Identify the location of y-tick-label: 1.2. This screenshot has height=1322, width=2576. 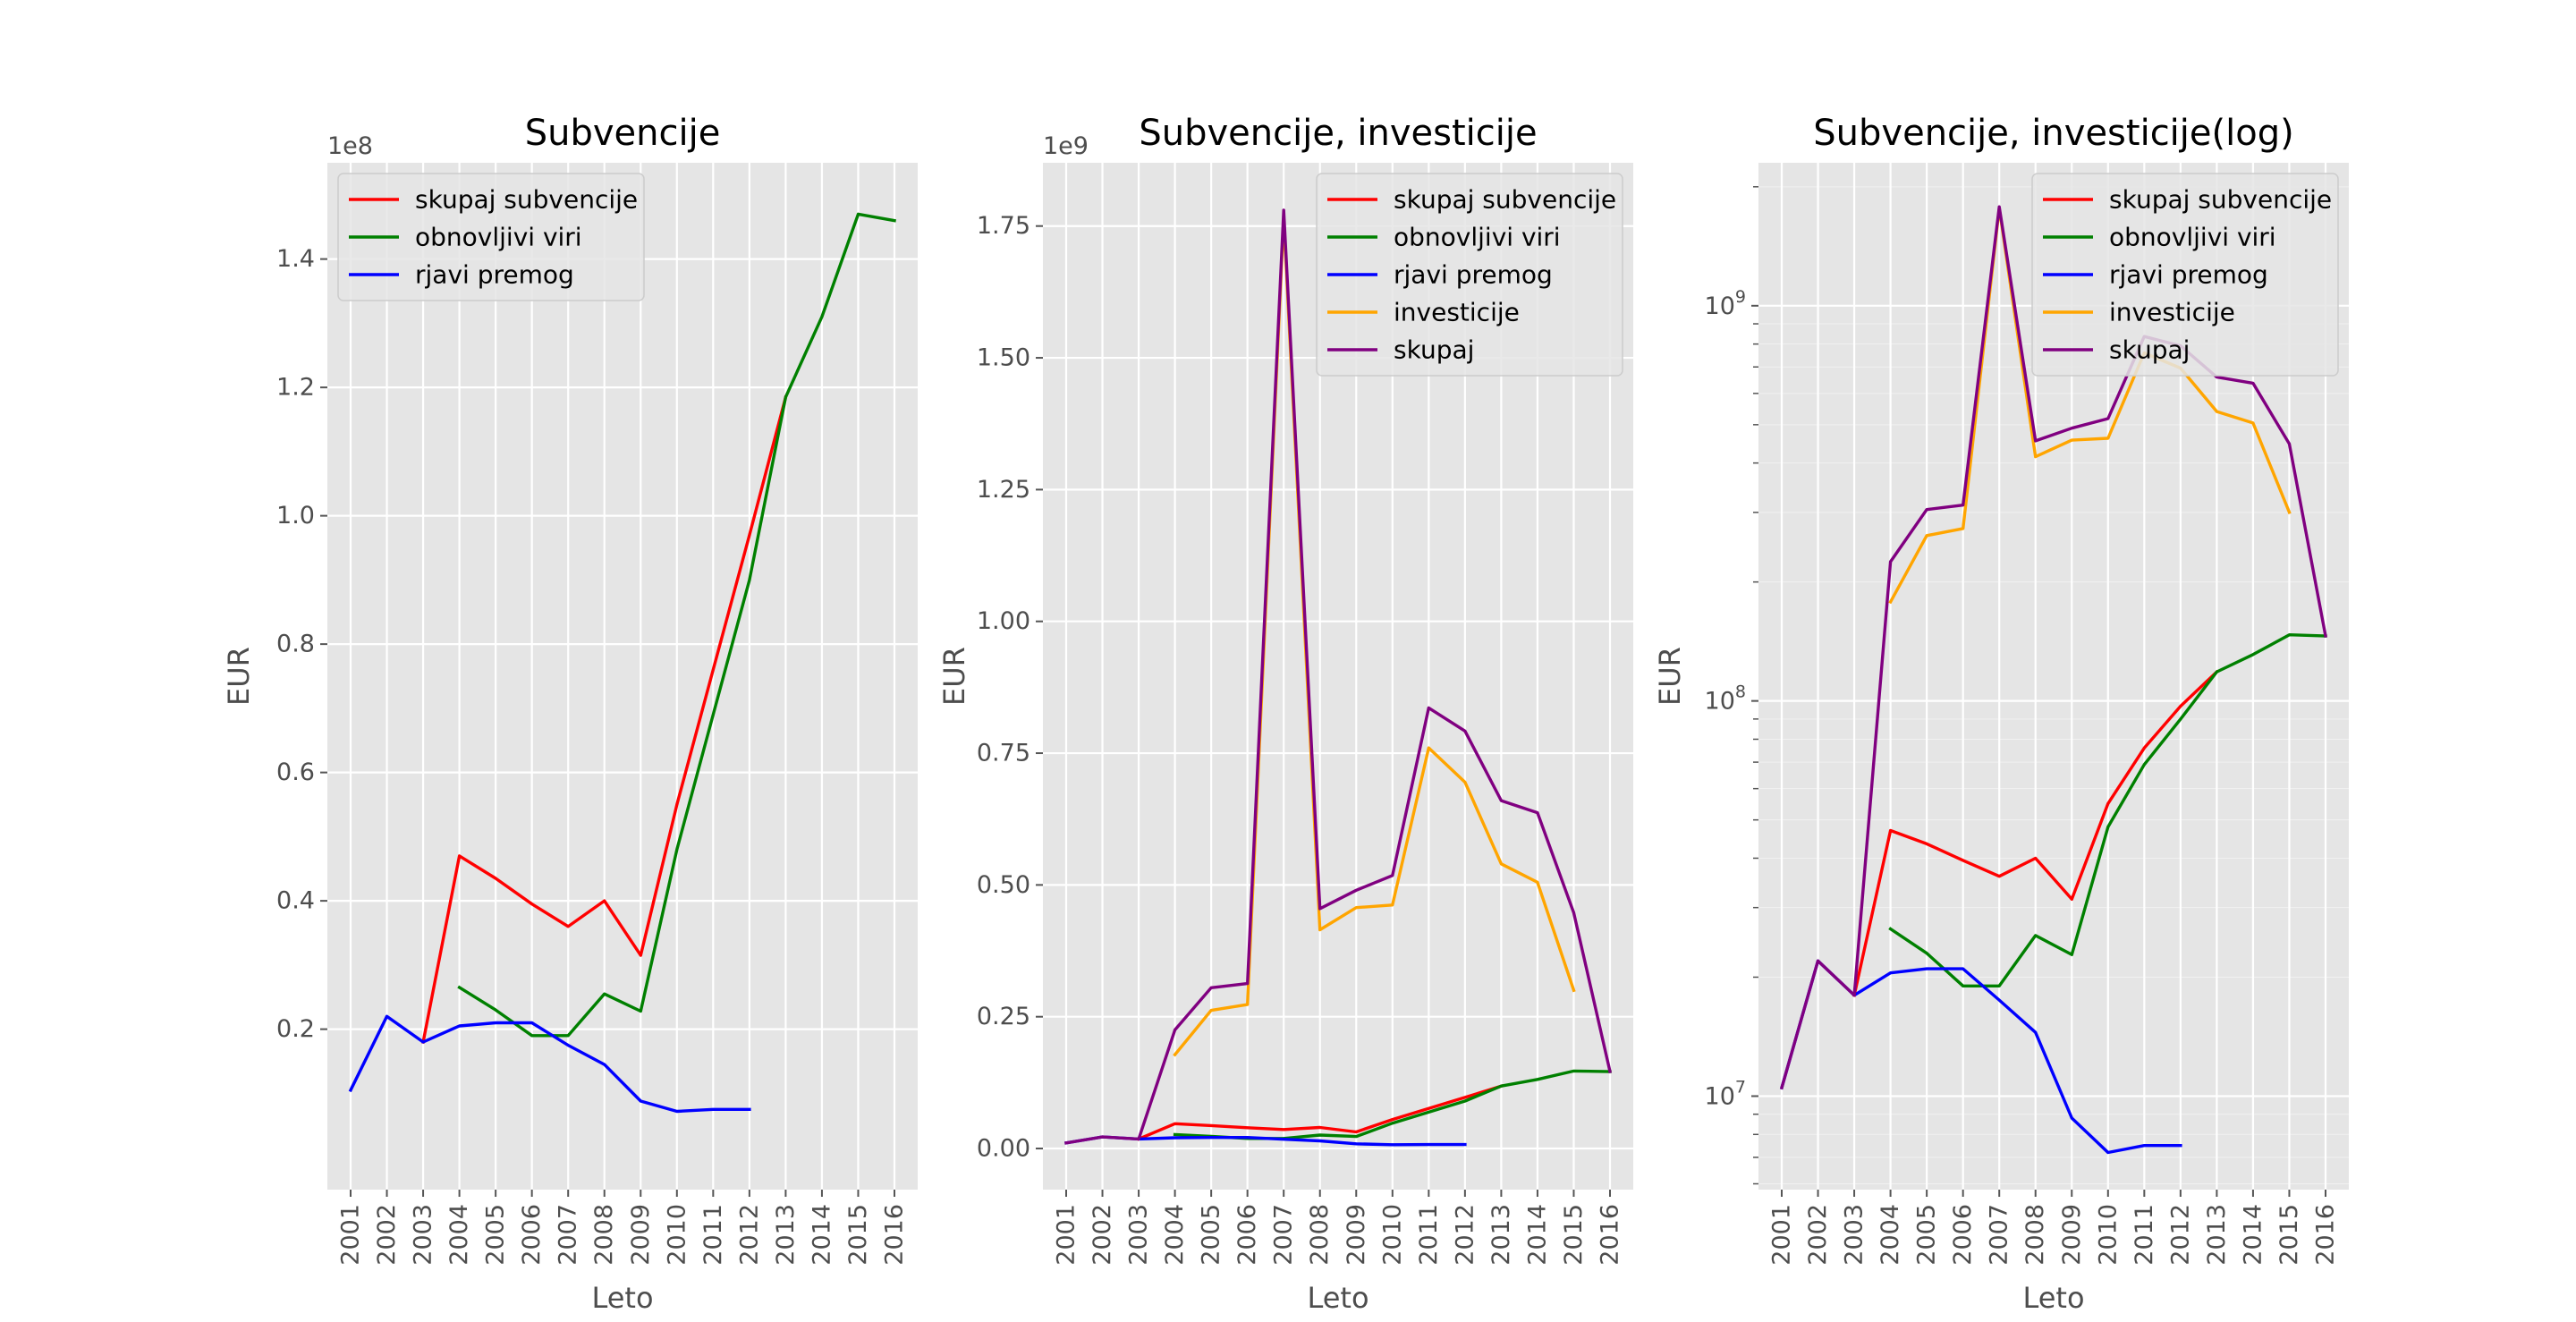
(295, 388).